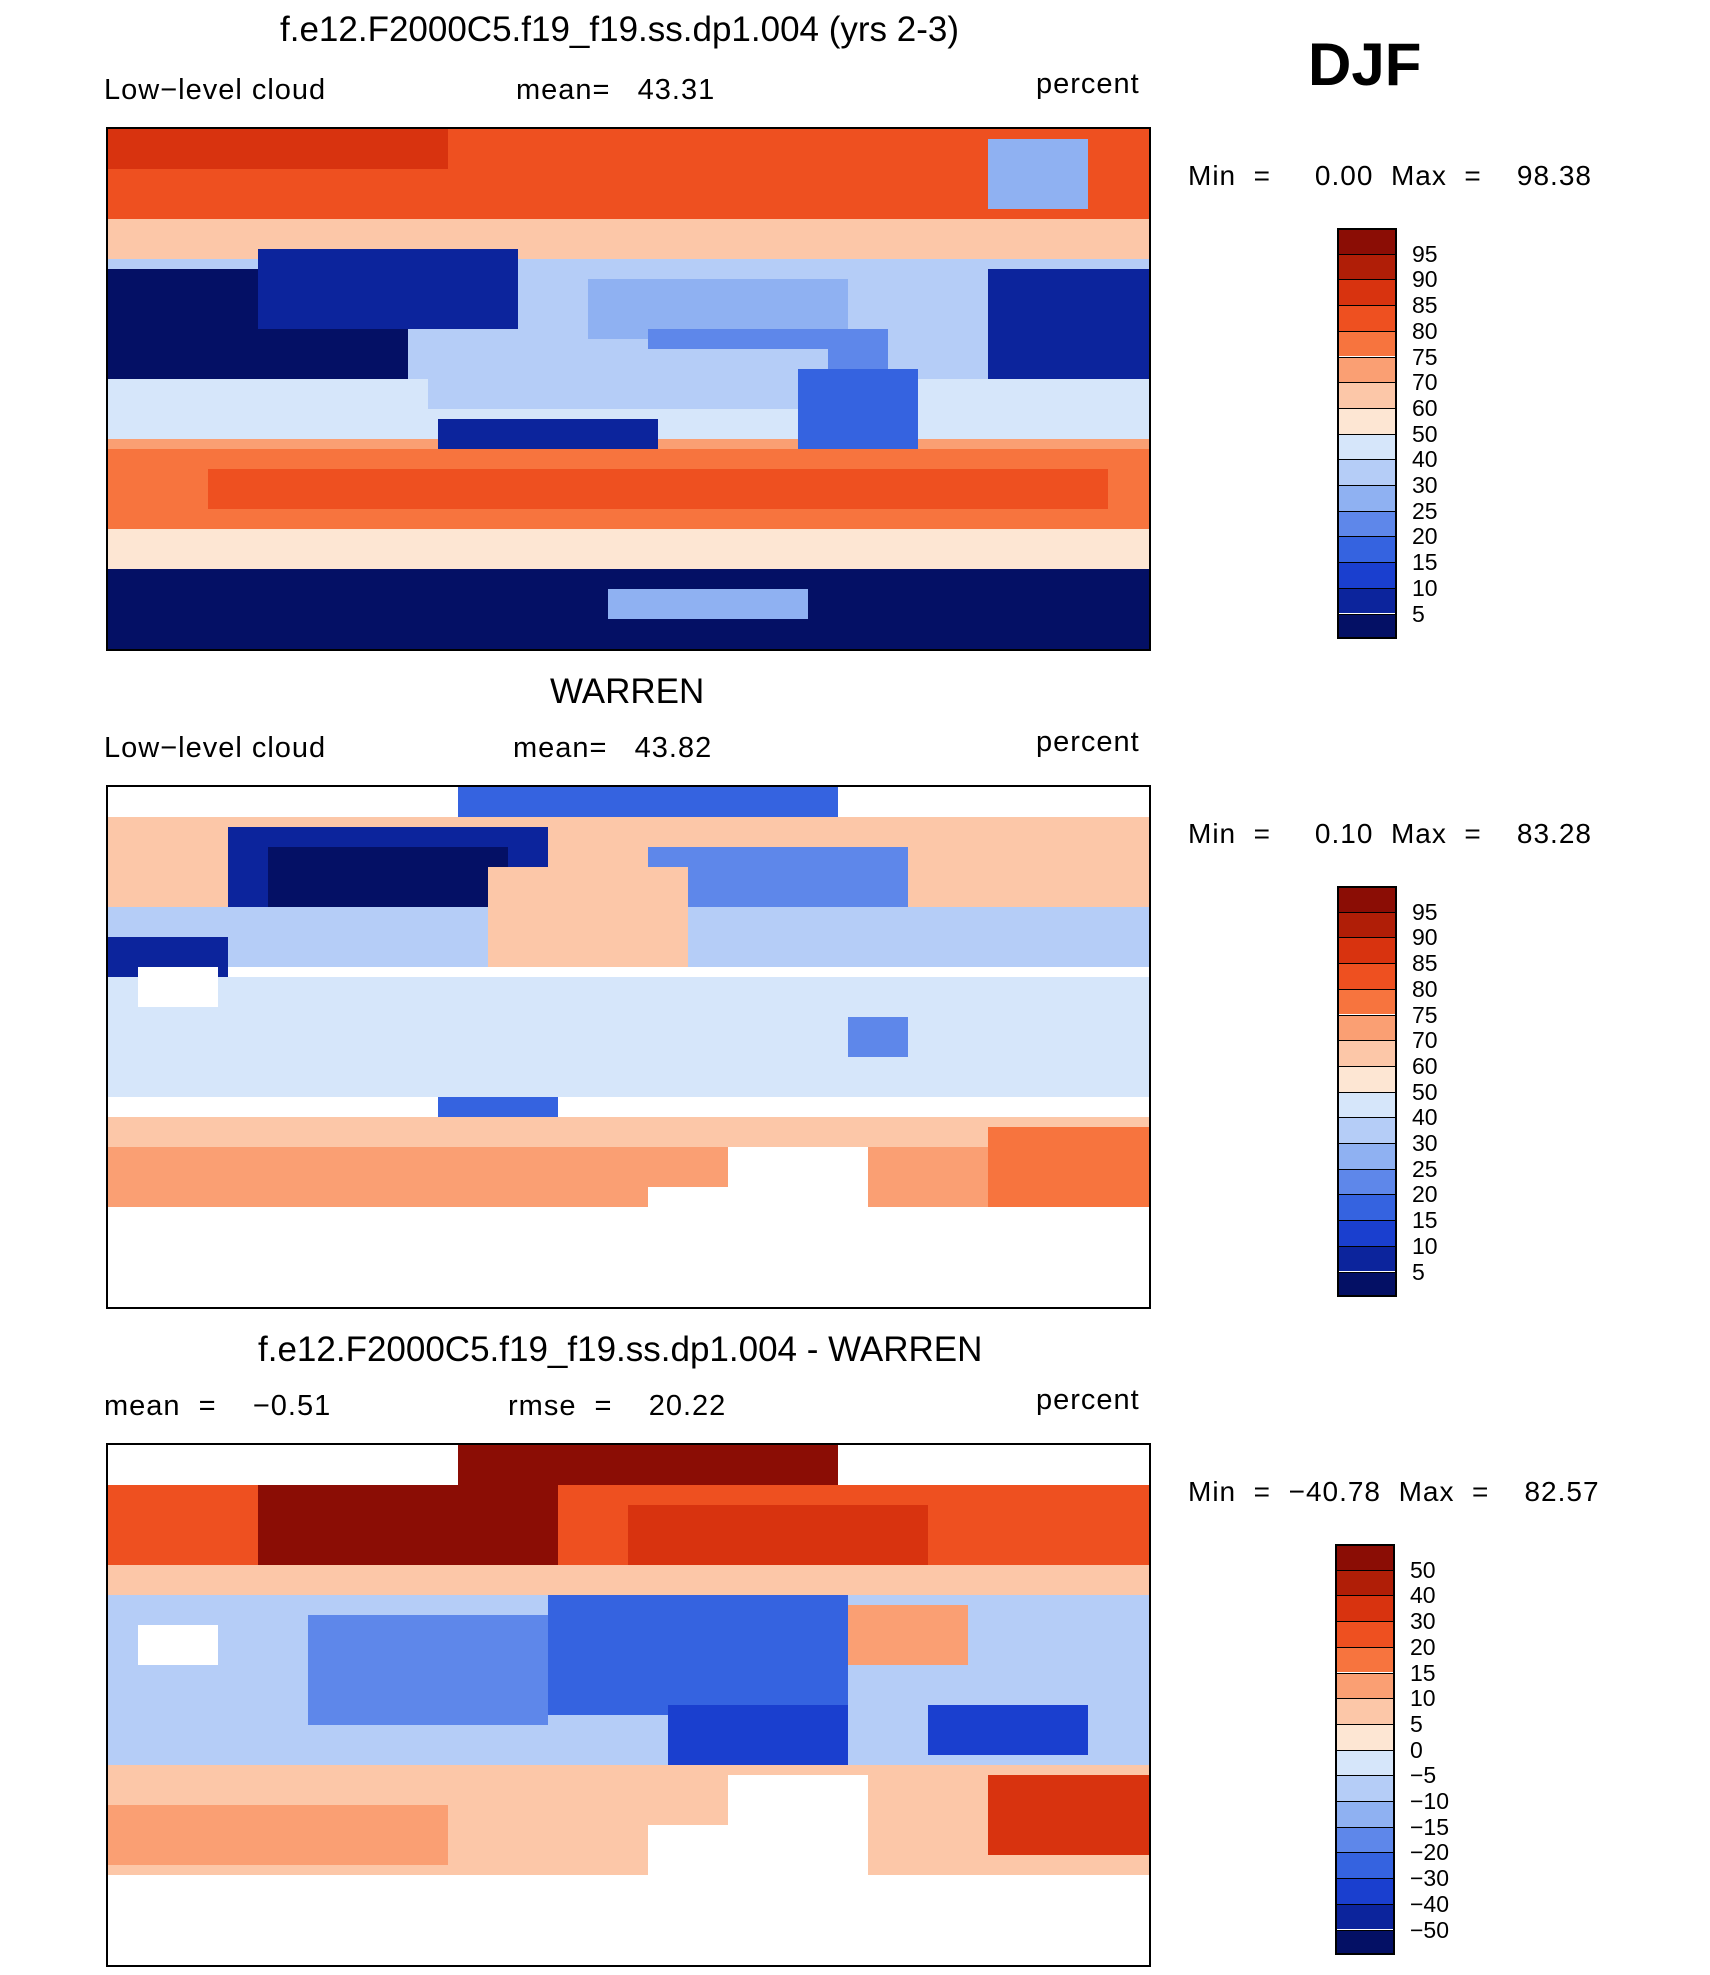 The width and height of the screenshot is (1710, 1975). What do you see at coordinates (1088, 742) in the screenshot?
I see `panel2-units-label: percent` at bounding box center [1088, 742].